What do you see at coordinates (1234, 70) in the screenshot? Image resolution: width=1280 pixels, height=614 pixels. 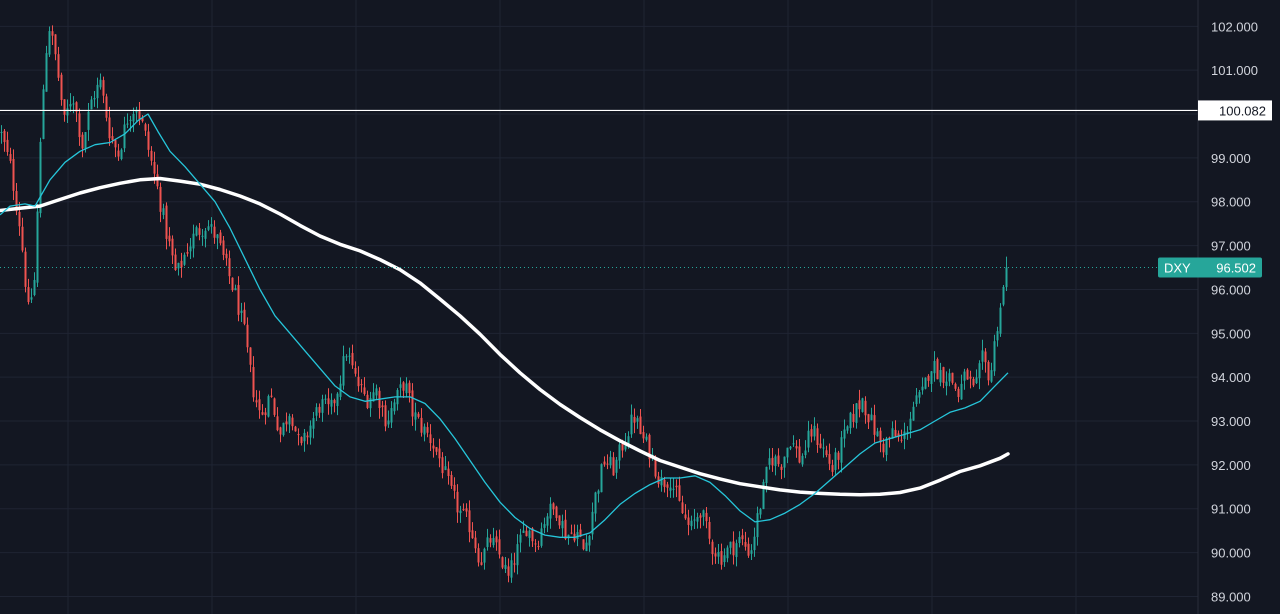 I see `price-tick-label: 101.000` at bounding box center [1234, 70].